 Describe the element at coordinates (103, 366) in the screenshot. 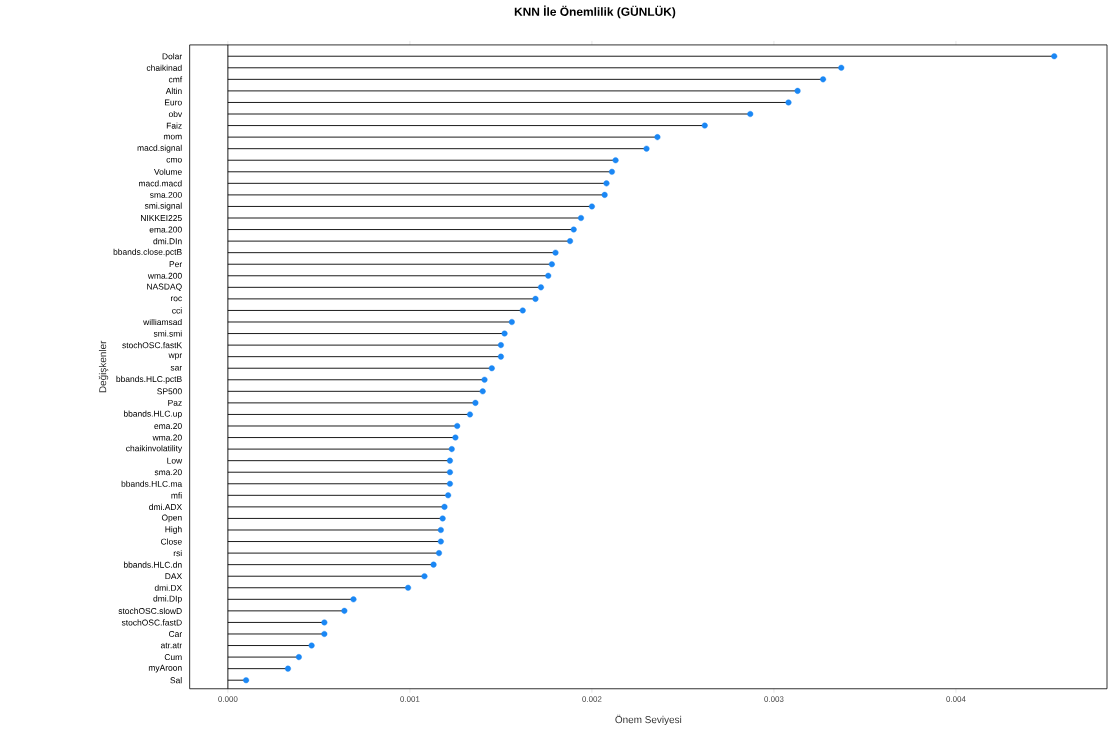

I see `y-axis-title: Değişkenler` at that location.